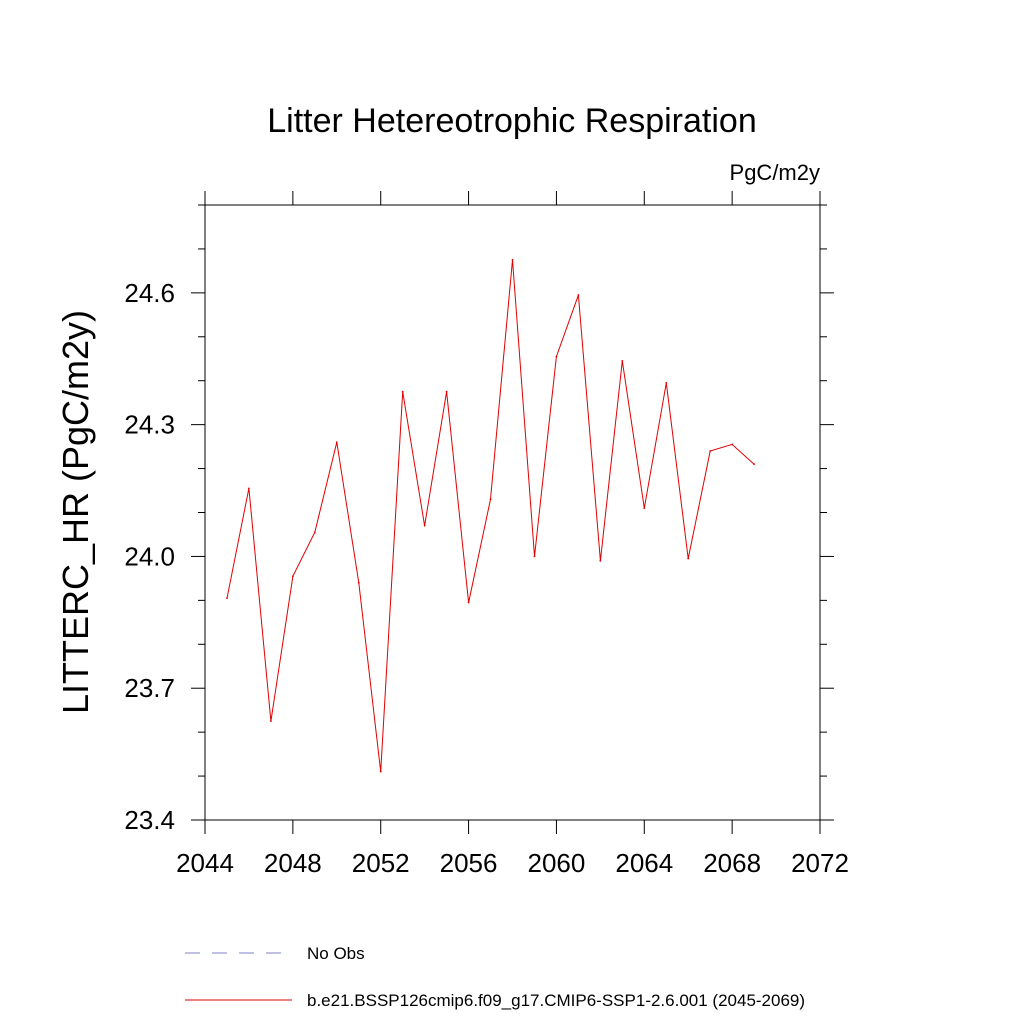 The image size is (1024, 1024). I want to click on x-tick-label: 2056, so click(469, 863).